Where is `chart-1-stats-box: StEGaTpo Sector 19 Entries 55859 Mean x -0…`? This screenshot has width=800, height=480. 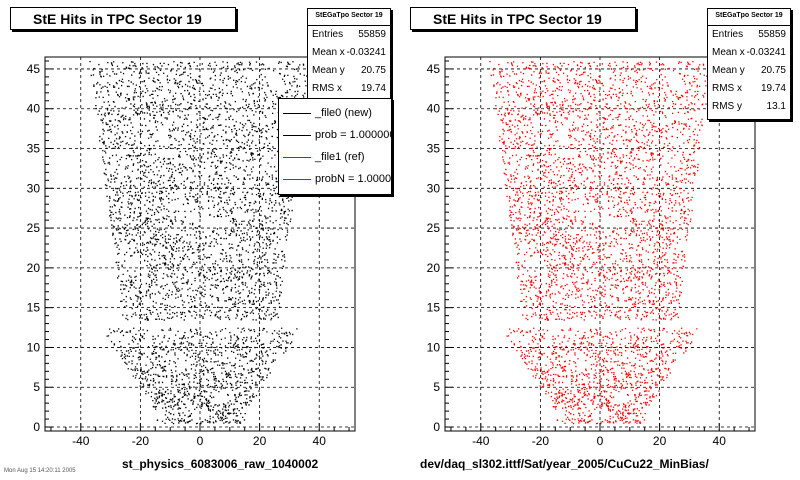
chart-1-stats-box: StEGaTpo Sector 19 Entries 55859 Mean x -0… is located at coordinates (349, 55).